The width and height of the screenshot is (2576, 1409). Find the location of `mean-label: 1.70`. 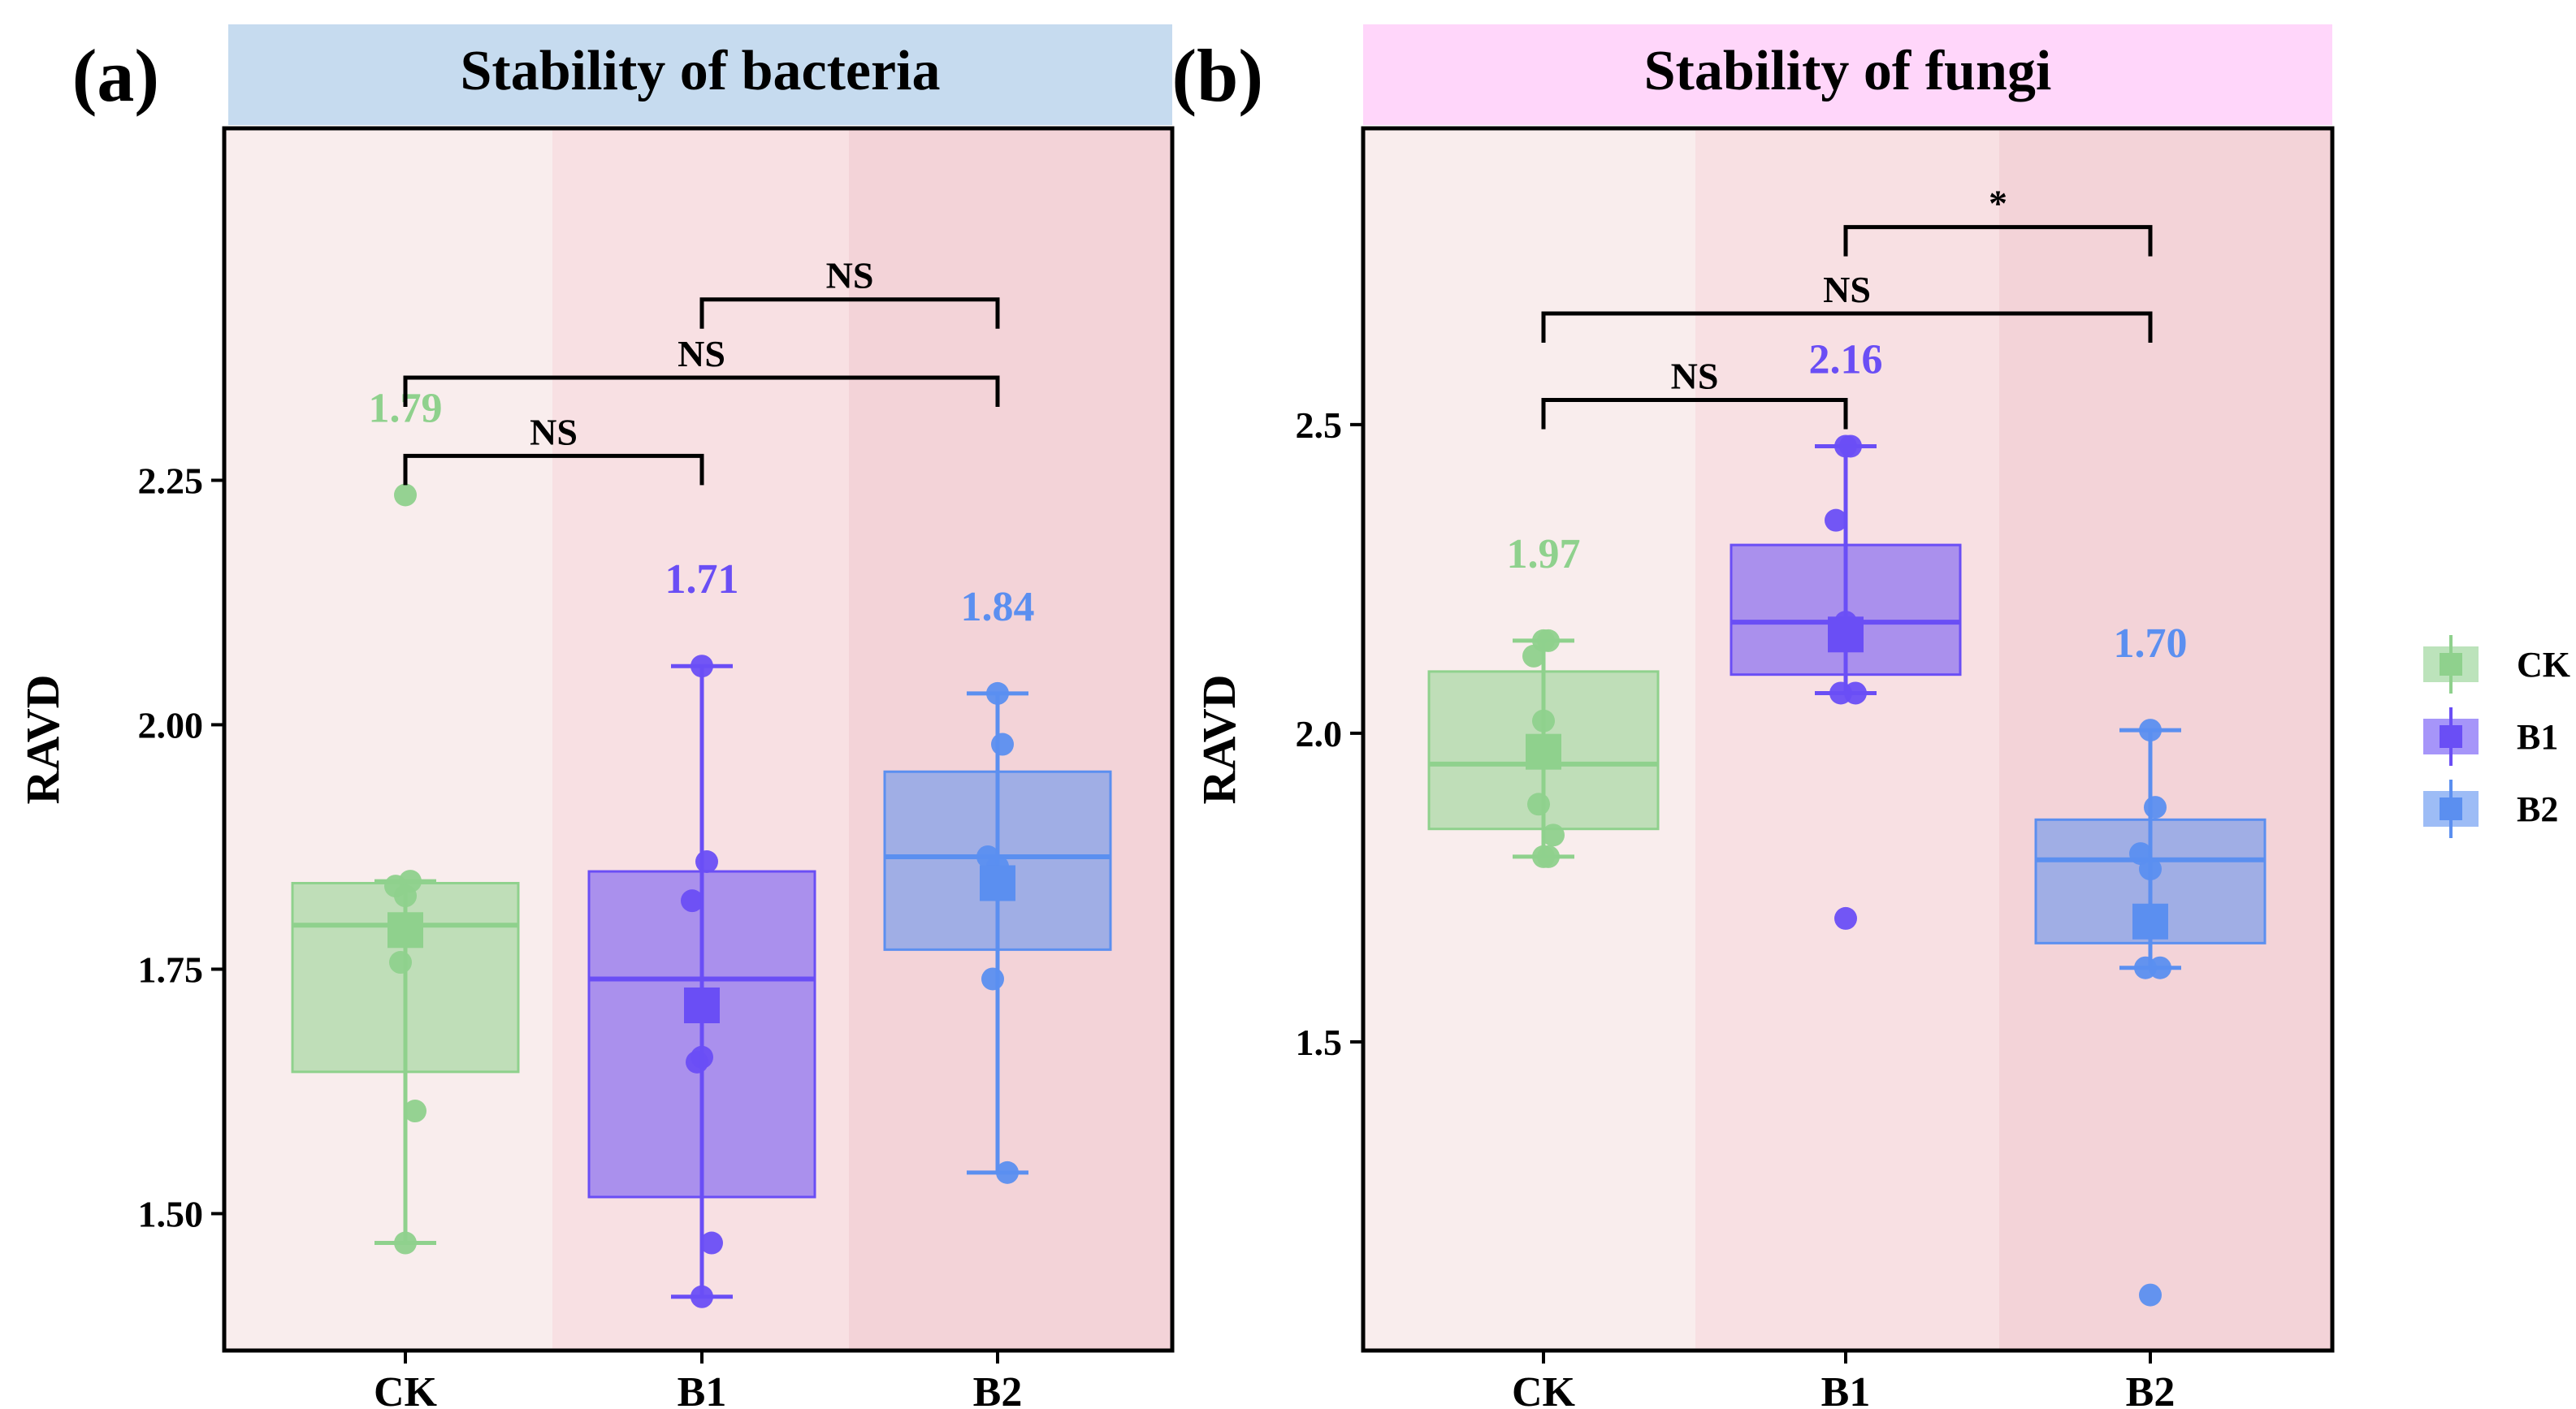

mean-label: 1.70 is located at coordinates (2151, 643).